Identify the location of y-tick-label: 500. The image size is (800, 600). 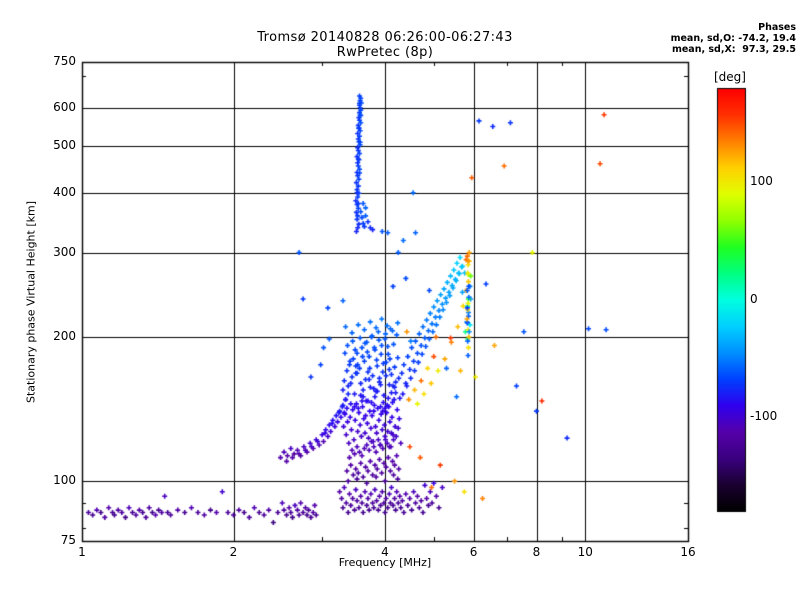
(64, 145).